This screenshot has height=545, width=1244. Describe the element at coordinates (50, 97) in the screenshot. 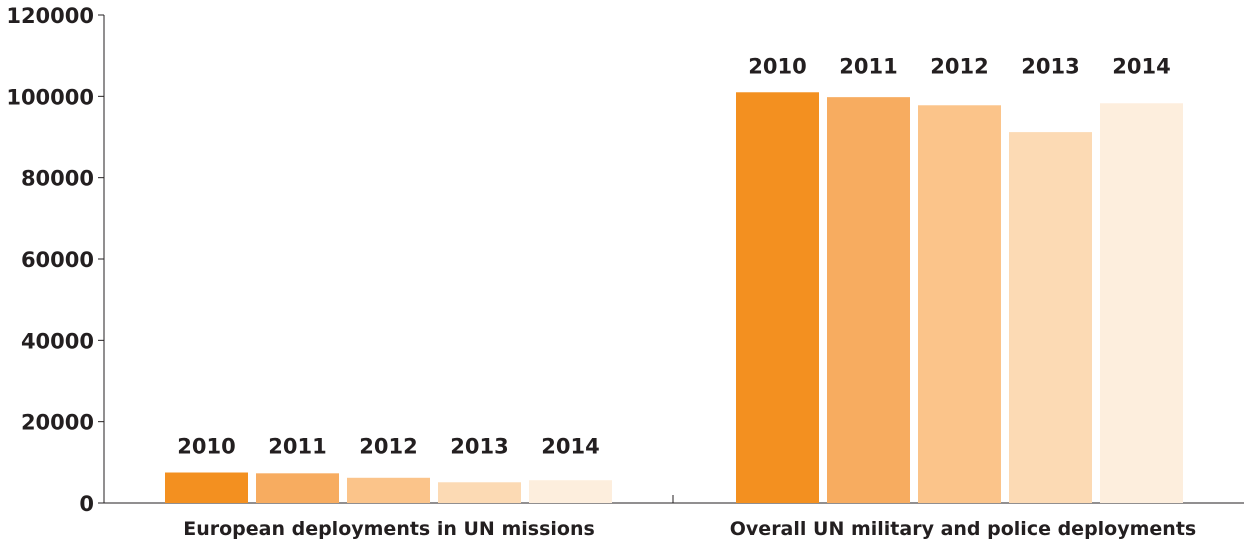

I see `y-tick-label: 100000` at that location.